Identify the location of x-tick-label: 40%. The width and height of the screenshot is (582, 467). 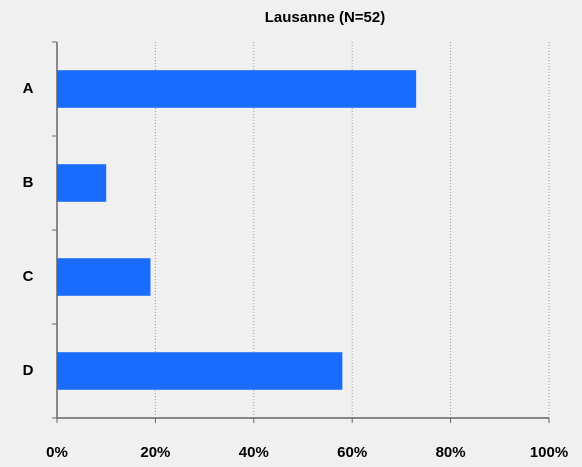
(254, 452).